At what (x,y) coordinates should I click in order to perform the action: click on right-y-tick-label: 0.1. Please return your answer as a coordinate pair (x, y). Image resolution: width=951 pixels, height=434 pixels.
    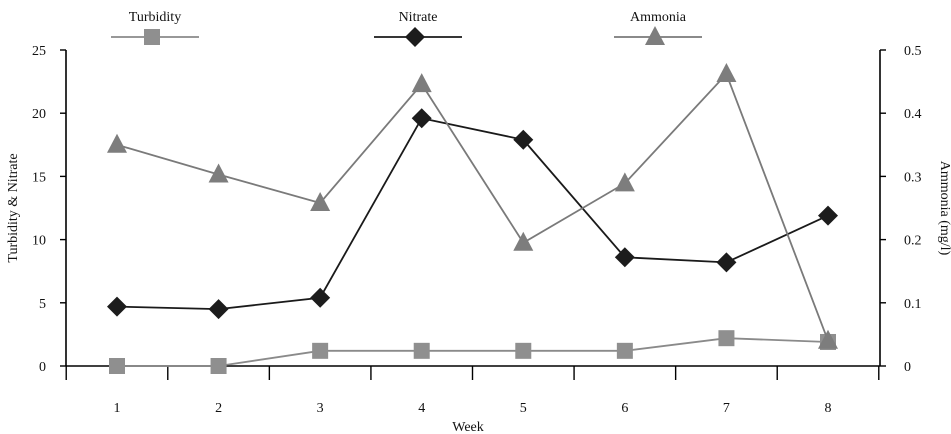
    Looking at the image, I should click on (913, 304).